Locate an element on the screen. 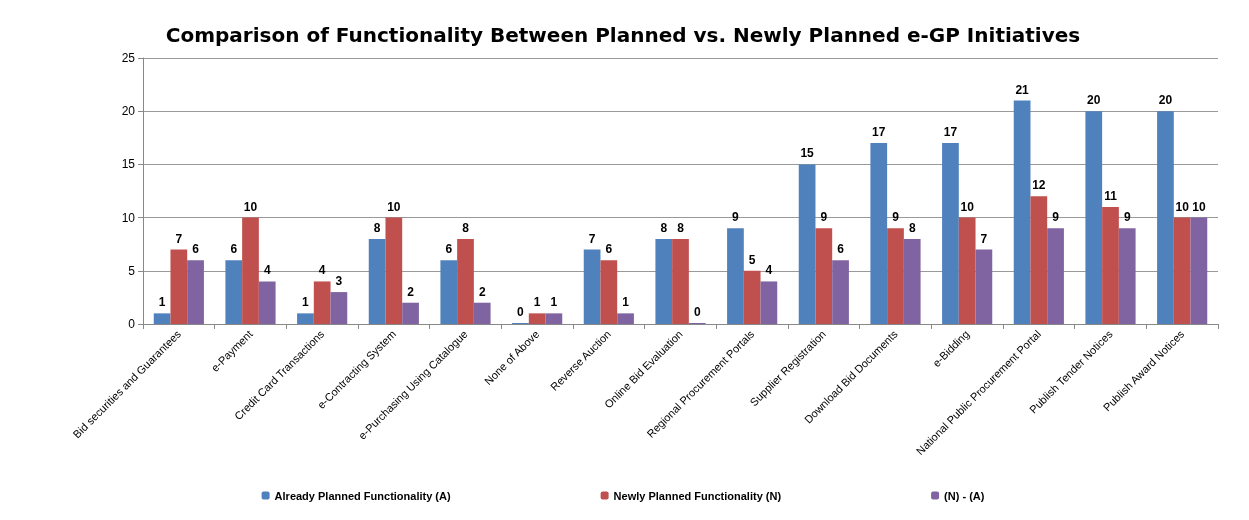 This screenshot has width=1249, height=520. legend-label: Newly Planned Functionality (N) is located at coordinates (697, 495).